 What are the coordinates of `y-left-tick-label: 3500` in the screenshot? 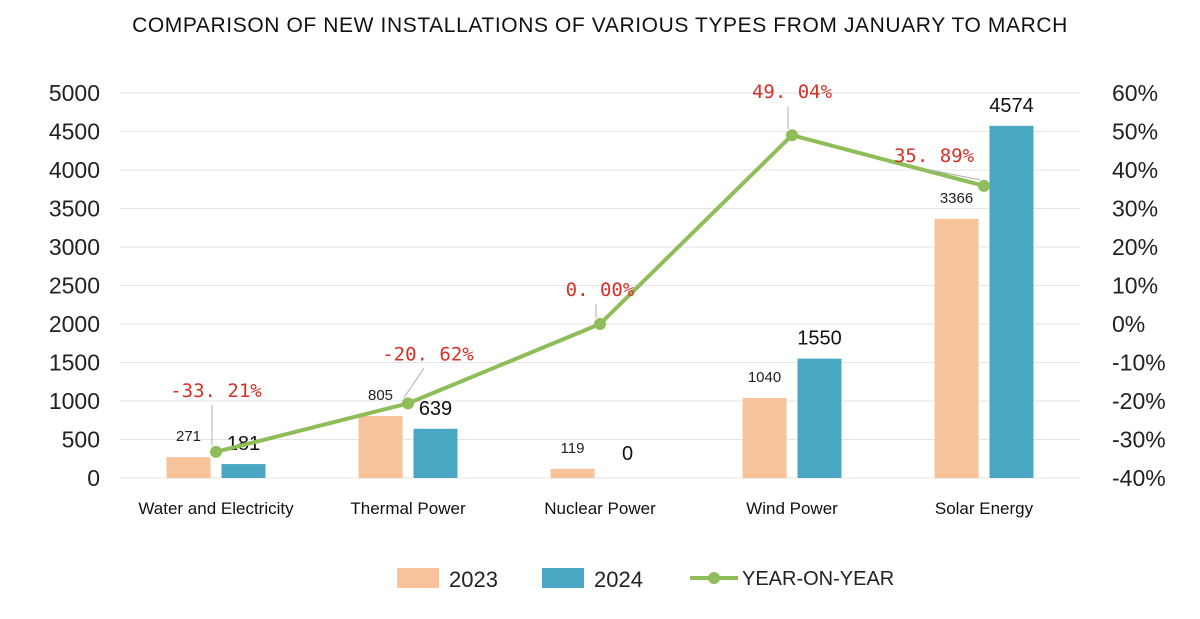 It's located at (74, 209).